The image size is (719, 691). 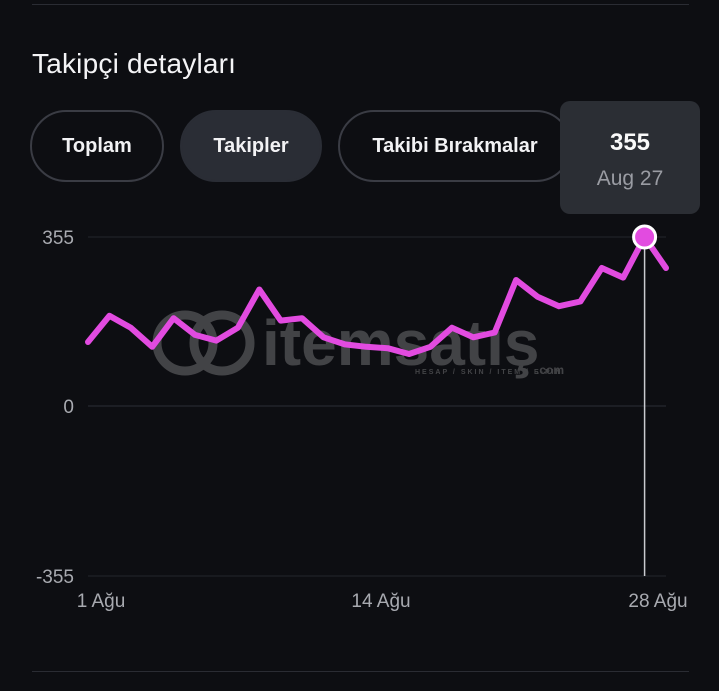 What do you see at coordinates (645, 237) in the screenshot?
I see `highlight-point-marker` at bounding box center [645, 237].